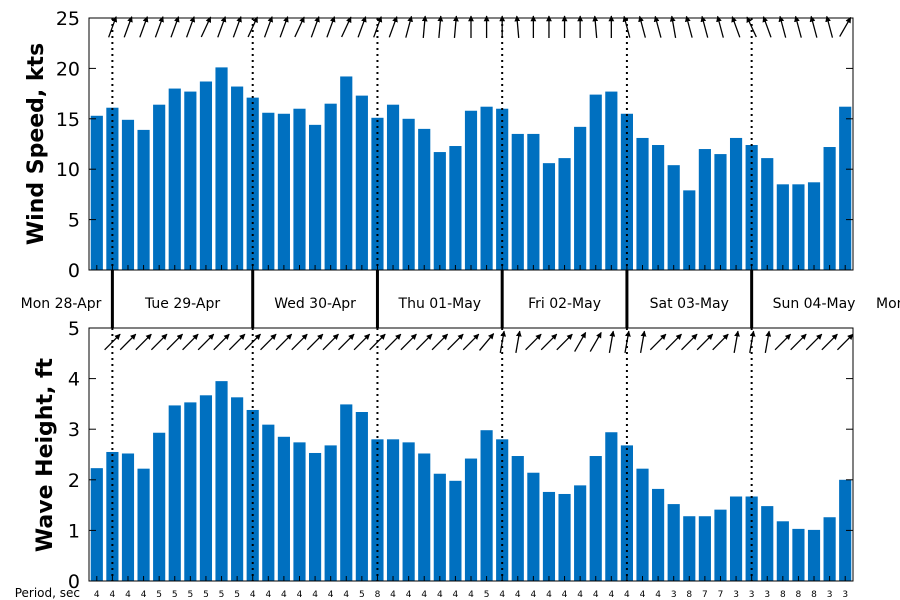 The image size is (900, 600). Describe the element at coordinates (68, 120) in the screenshot. I see `y-tick-label: 15` at that location.